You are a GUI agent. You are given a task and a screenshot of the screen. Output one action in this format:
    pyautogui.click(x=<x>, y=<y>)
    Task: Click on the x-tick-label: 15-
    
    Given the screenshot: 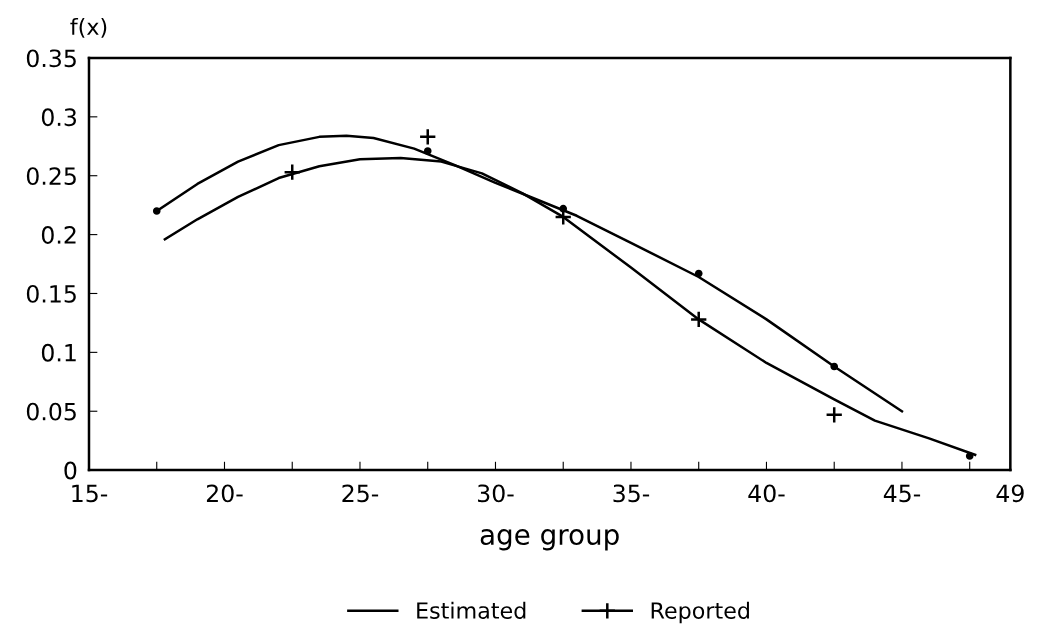 What is the action you would take?
    pyautogui.click(x=90, y=493)
    